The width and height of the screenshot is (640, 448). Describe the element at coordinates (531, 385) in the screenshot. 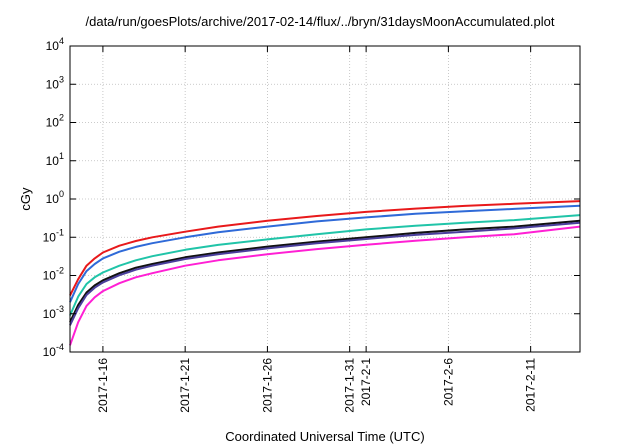

I see `x-tick-label: 2017-2-11` at that location.